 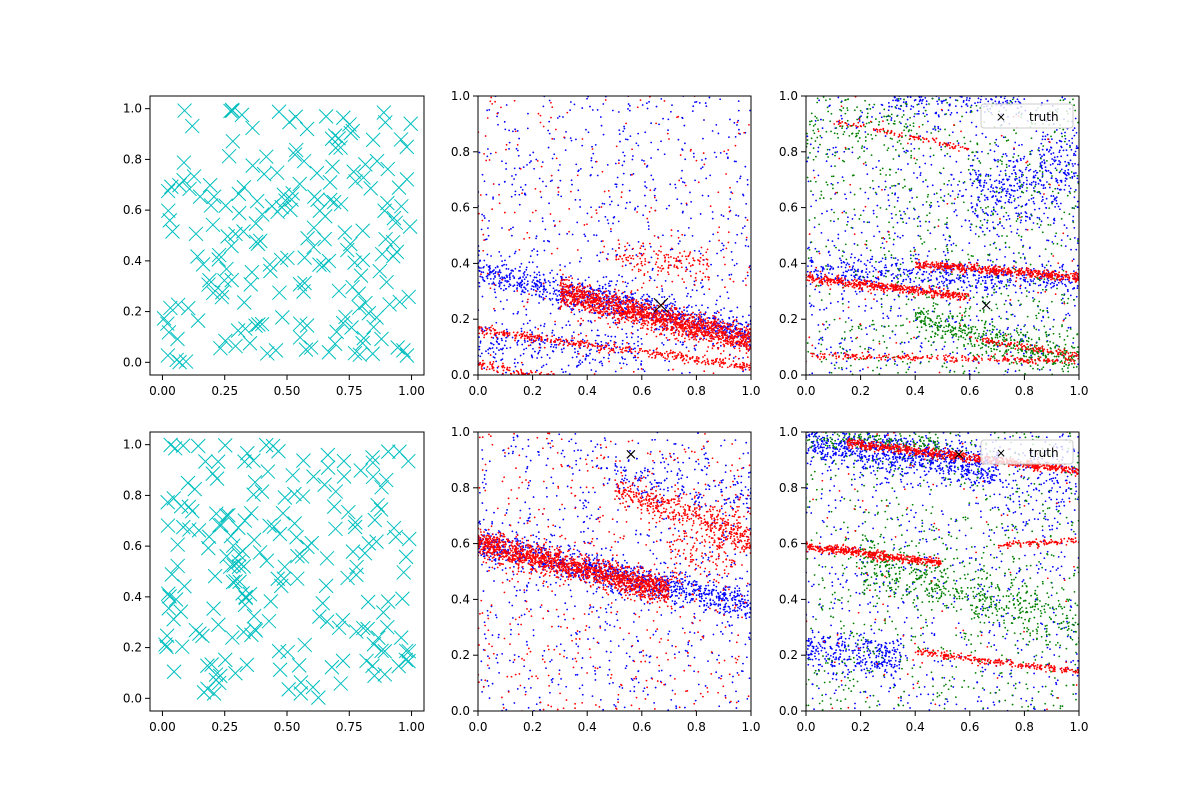 I want to click on y-tick-label: 0.2, so click(x=460, y=319).